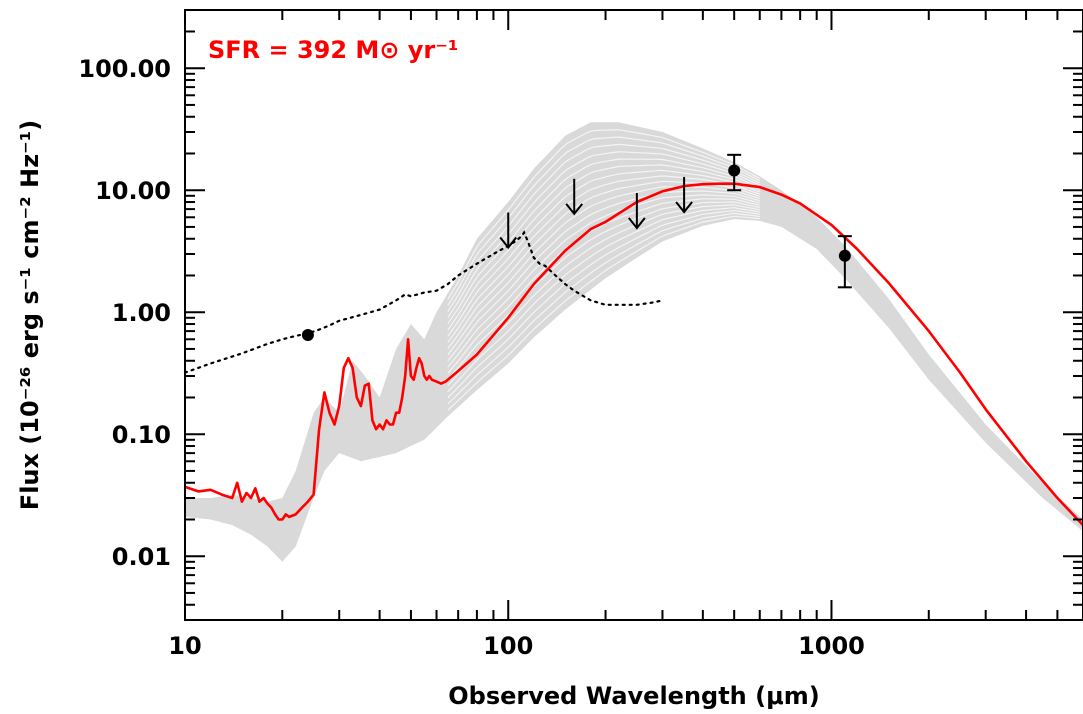 The width and height of the screenshot is (1083, 714). I want to click on y-tick-label: 0.01, so click(141, 557).